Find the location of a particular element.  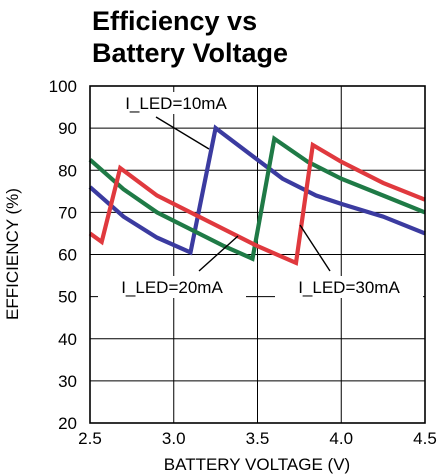

y-tick-label: 30 is located at coordinates (67, 381).